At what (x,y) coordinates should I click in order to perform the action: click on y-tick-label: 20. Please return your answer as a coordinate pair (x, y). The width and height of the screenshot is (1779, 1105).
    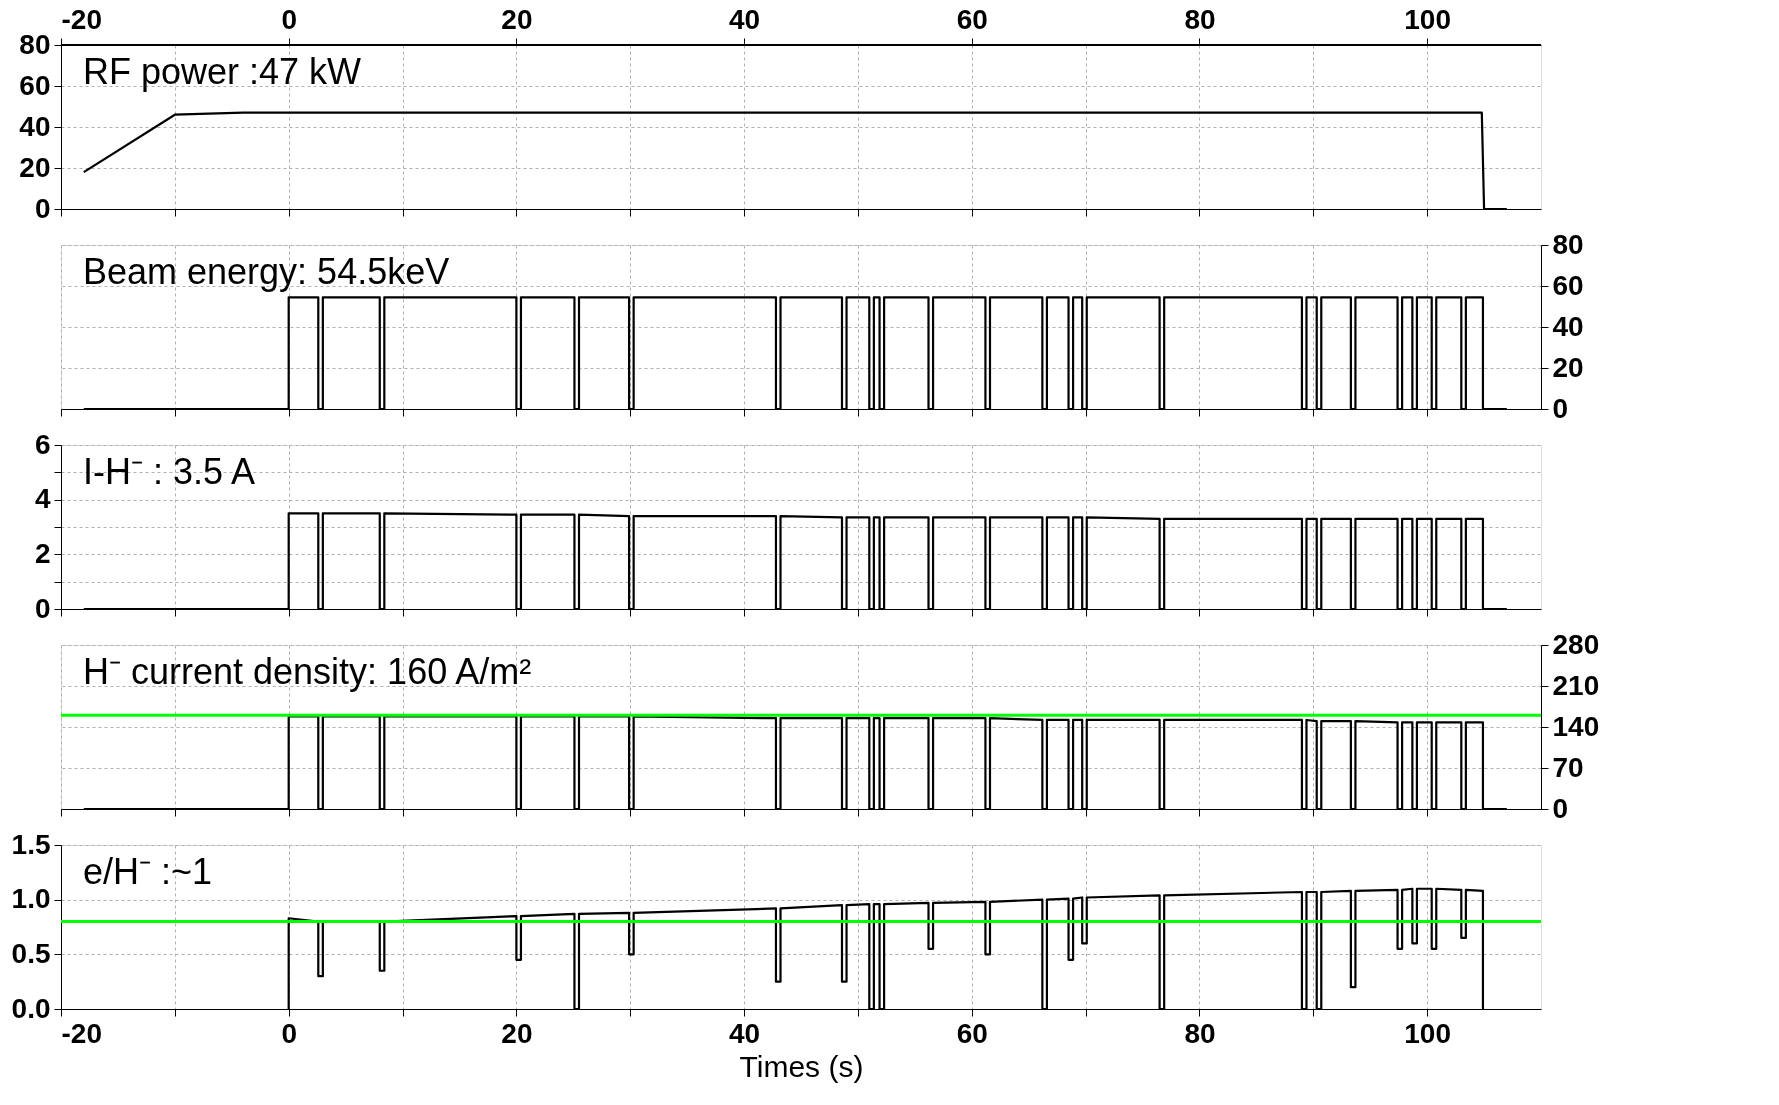
    Looking at the image, I should click on (35, 167).